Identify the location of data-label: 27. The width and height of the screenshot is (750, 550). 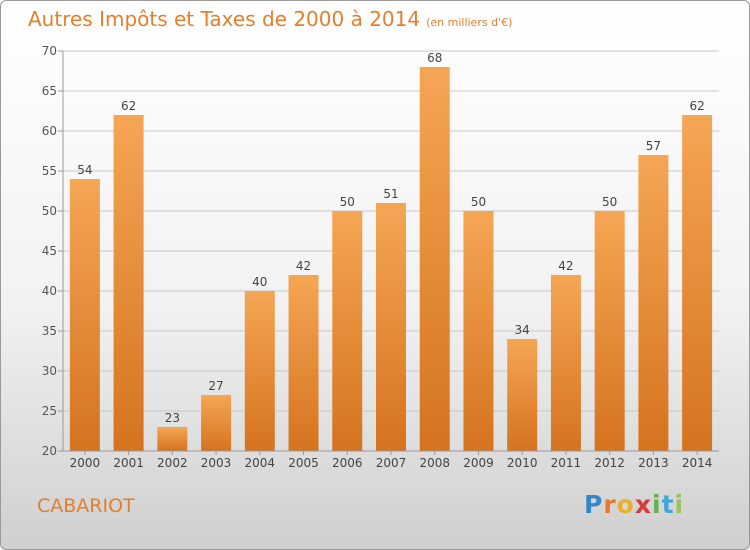
(215, 386).